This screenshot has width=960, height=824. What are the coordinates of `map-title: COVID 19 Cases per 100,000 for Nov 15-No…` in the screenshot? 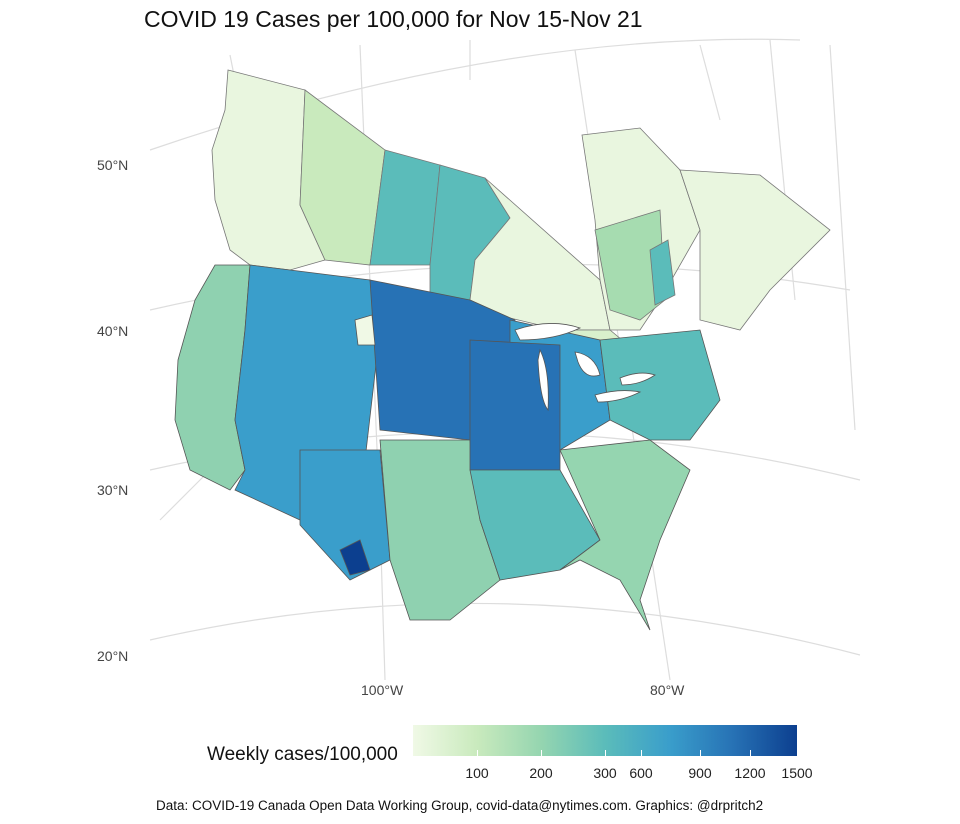 It's located at (393, 19).